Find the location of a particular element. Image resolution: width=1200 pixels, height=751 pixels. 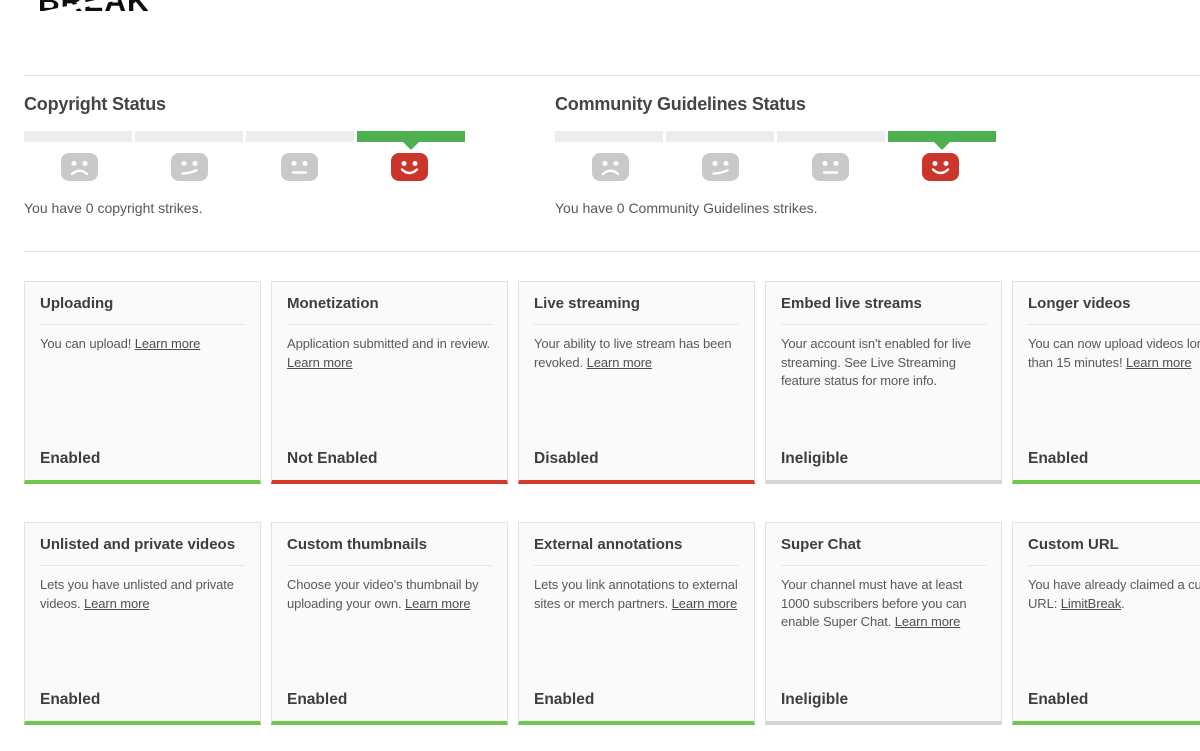

card-title: Custom URL is located at coordinates (1114, 551).